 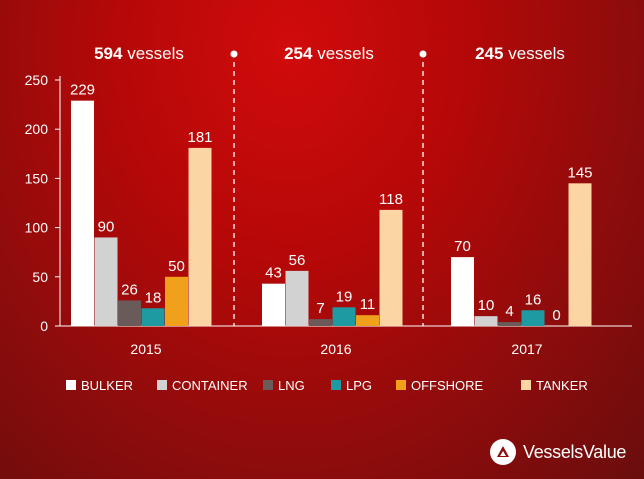 I want to click on legend-label: TANKER, so click(x=562, y=385).